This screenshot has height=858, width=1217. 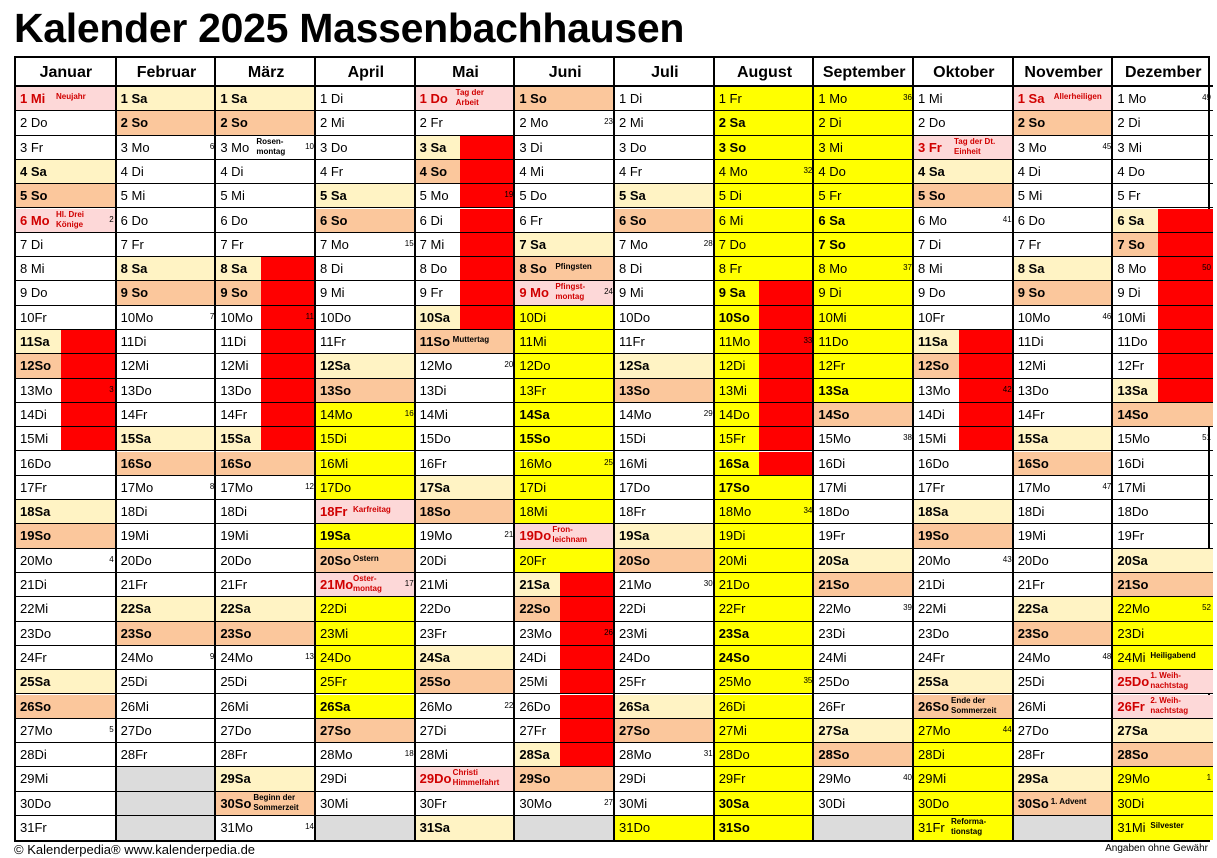 I want to click on day-cell: 20Sa, so click(x=1163, y=560).